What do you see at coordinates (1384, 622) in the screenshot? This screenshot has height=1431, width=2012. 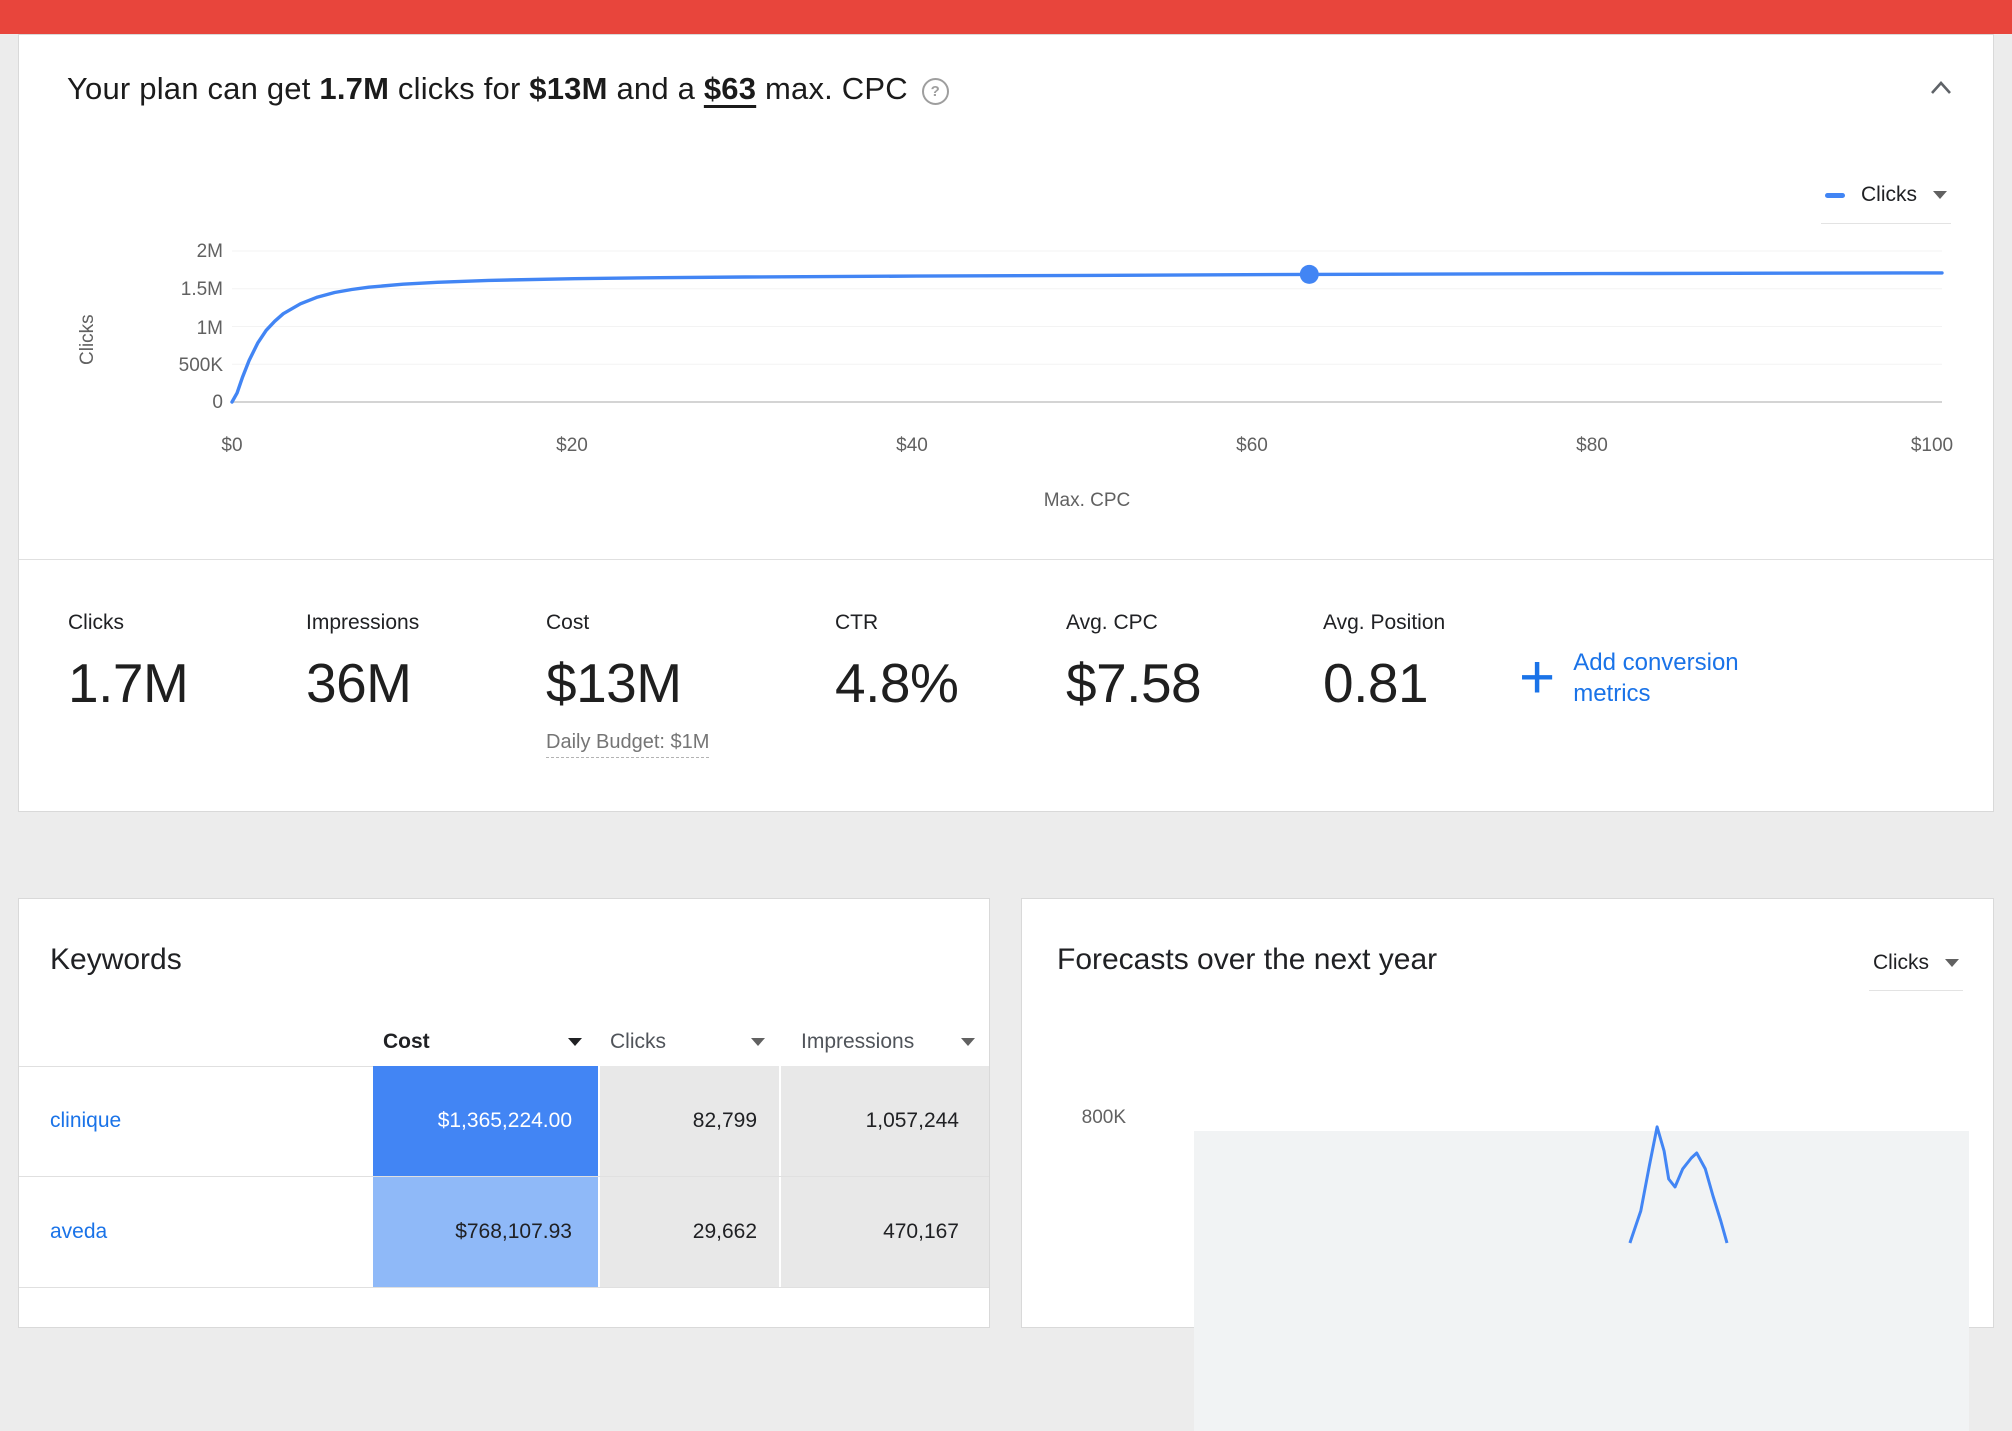 I see `metric-label: Avg. Position` at bounding box center [1384, 622].